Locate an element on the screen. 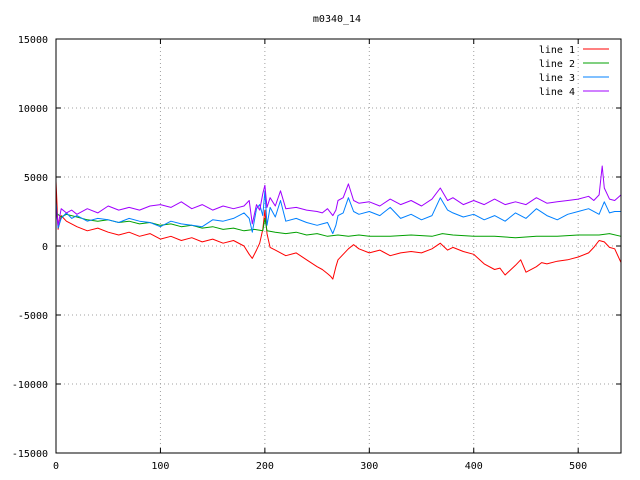 The image size is (640, 480). legend-label: line 4 is located at coordinates (557, 92).